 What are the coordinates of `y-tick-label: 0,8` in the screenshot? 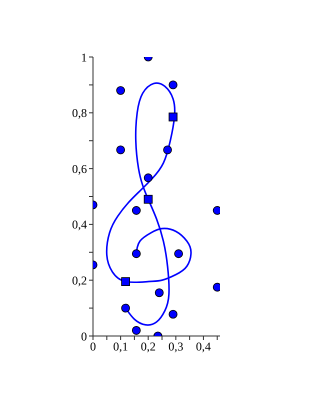 It's located at (79, 113).